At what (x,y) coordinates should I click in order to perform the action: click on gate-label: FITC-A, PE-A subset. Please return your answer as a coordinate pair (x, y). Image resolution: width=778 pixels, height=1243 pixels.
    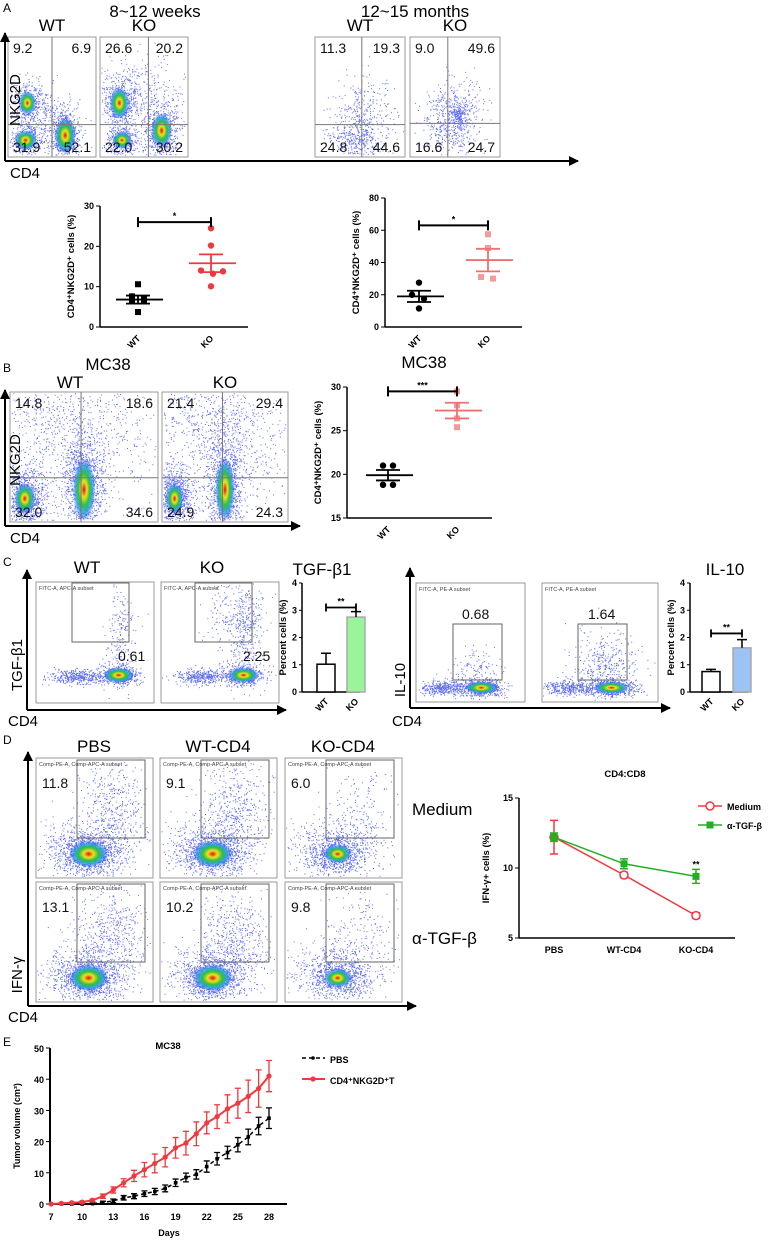
    Looking at the image, I should click on (571, 590).